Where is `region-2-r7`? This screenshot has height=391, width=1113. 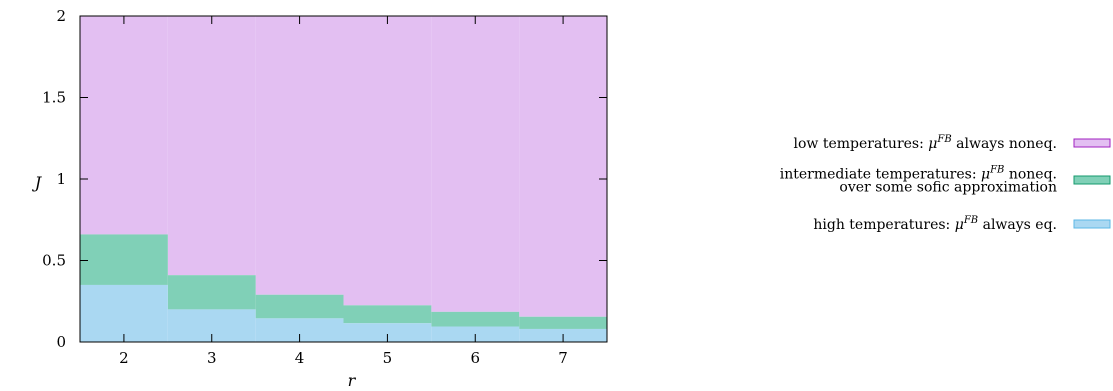
region-2-r7 is located at coordinates (563, 322).